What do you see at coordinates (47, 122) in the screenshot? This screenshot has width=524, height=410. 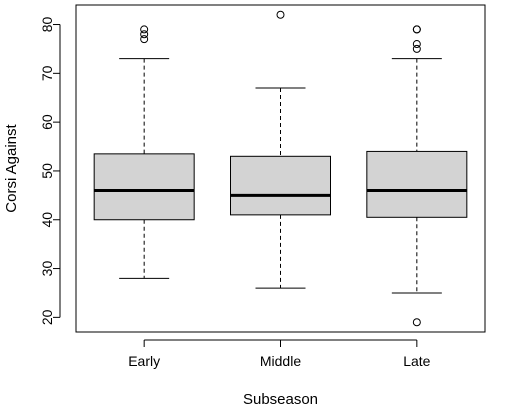 I see `y-tick-label-60: 60` at bounding box center [47, 122].